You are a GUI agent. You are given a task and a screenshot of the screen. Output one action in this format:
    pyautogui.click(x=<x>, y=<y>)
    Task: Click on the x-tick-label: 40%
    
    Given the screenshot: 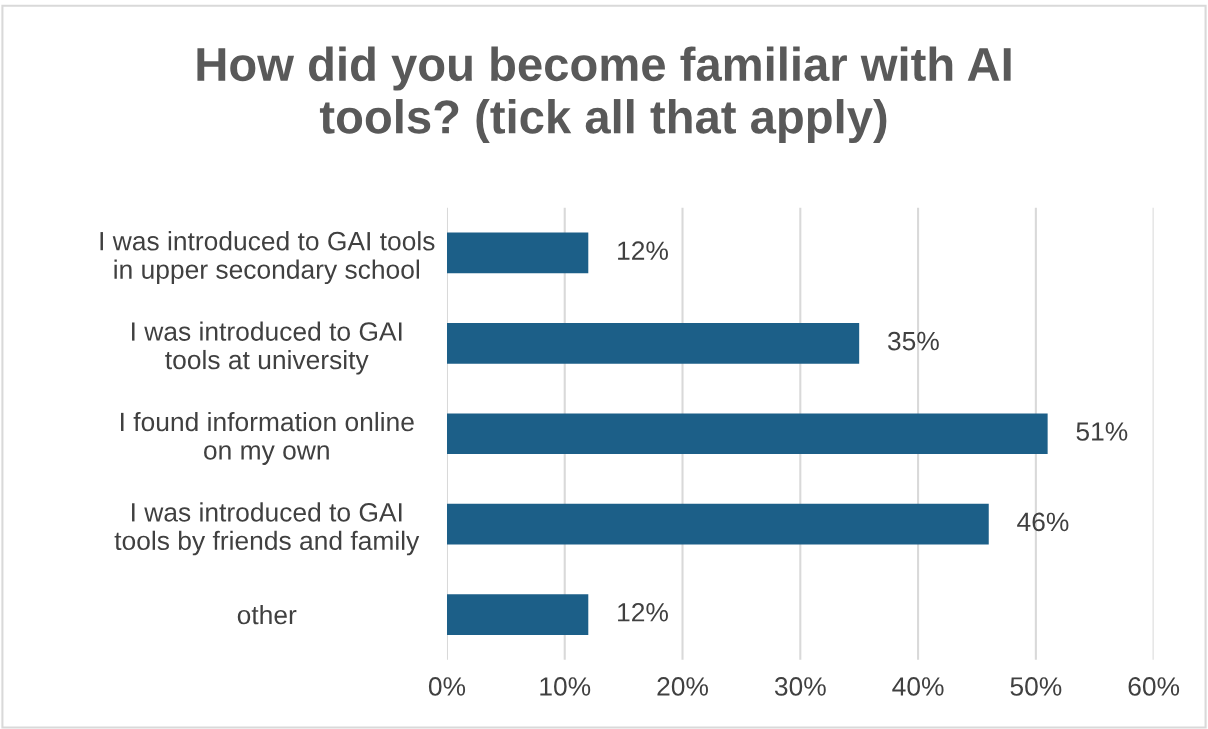 What is the action you would take?
    pyautogui.click(x=918, y=686)
    